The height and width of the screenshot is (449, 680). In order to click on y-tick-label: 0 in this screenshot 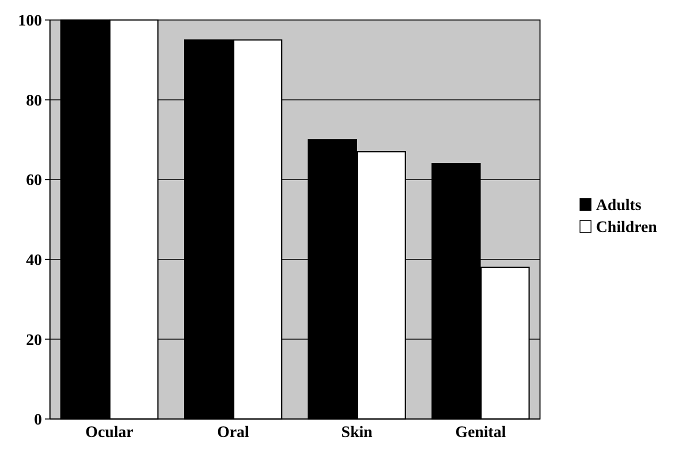, I will do `click(38, 420)`.